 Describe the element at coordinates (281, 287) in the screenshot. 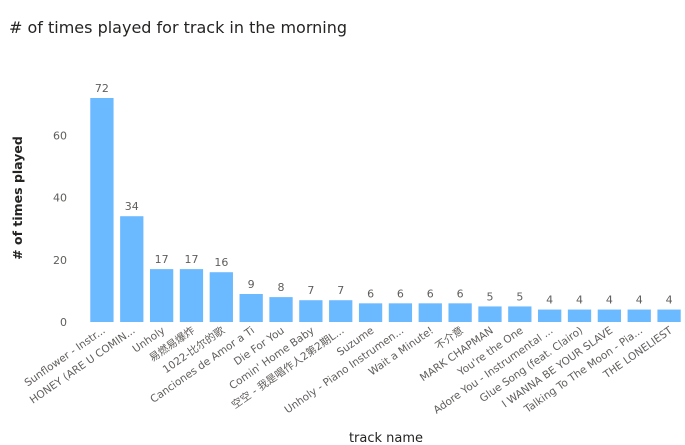

I see `data-label: 8` at that location.